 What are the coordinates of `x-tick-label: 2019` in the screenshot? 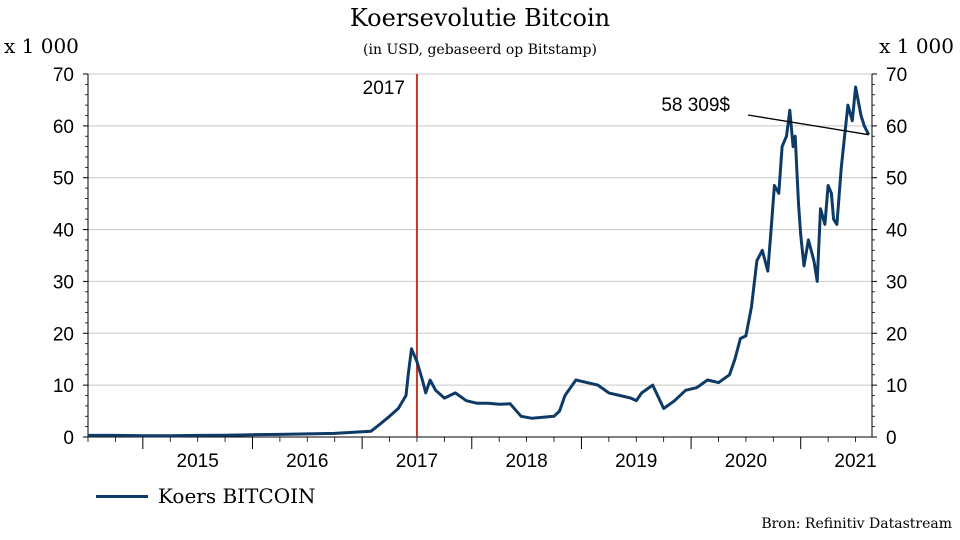 It's located at (636, 461).